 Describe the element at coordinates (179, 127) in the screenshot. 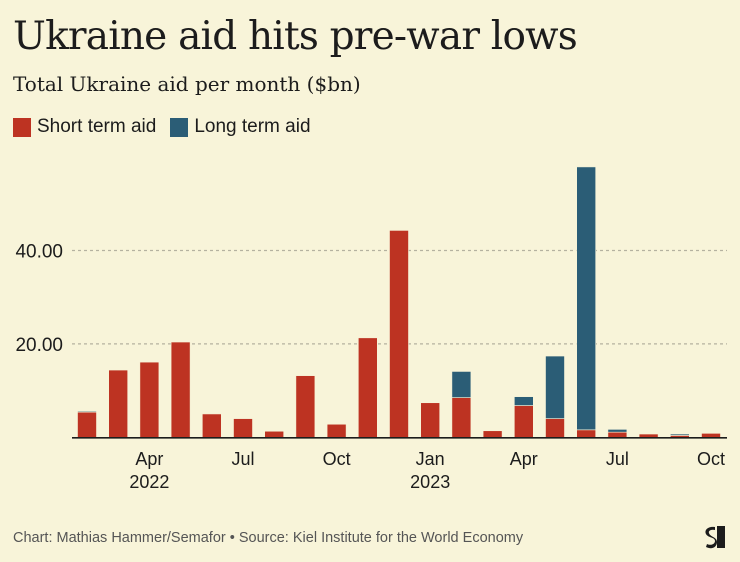

I see `legend-swatch-long-term` at that location.